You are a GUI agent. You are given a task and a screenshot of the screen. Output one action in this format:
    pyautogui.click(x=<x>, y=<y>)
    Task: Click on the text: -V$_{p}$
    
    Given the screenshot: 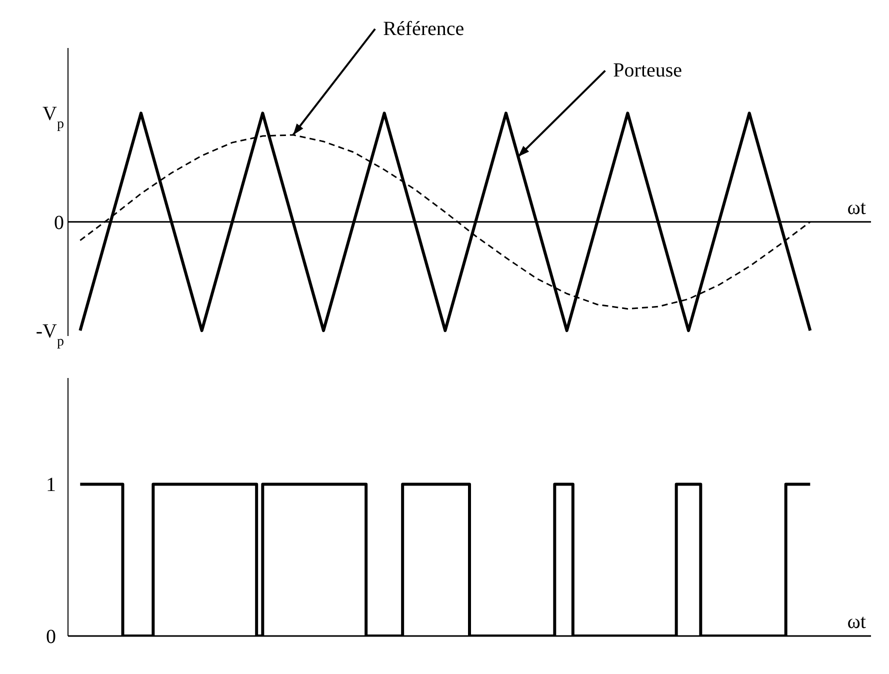 What is the action you would take?
    pyautogui.click(x=50, y=335)
    